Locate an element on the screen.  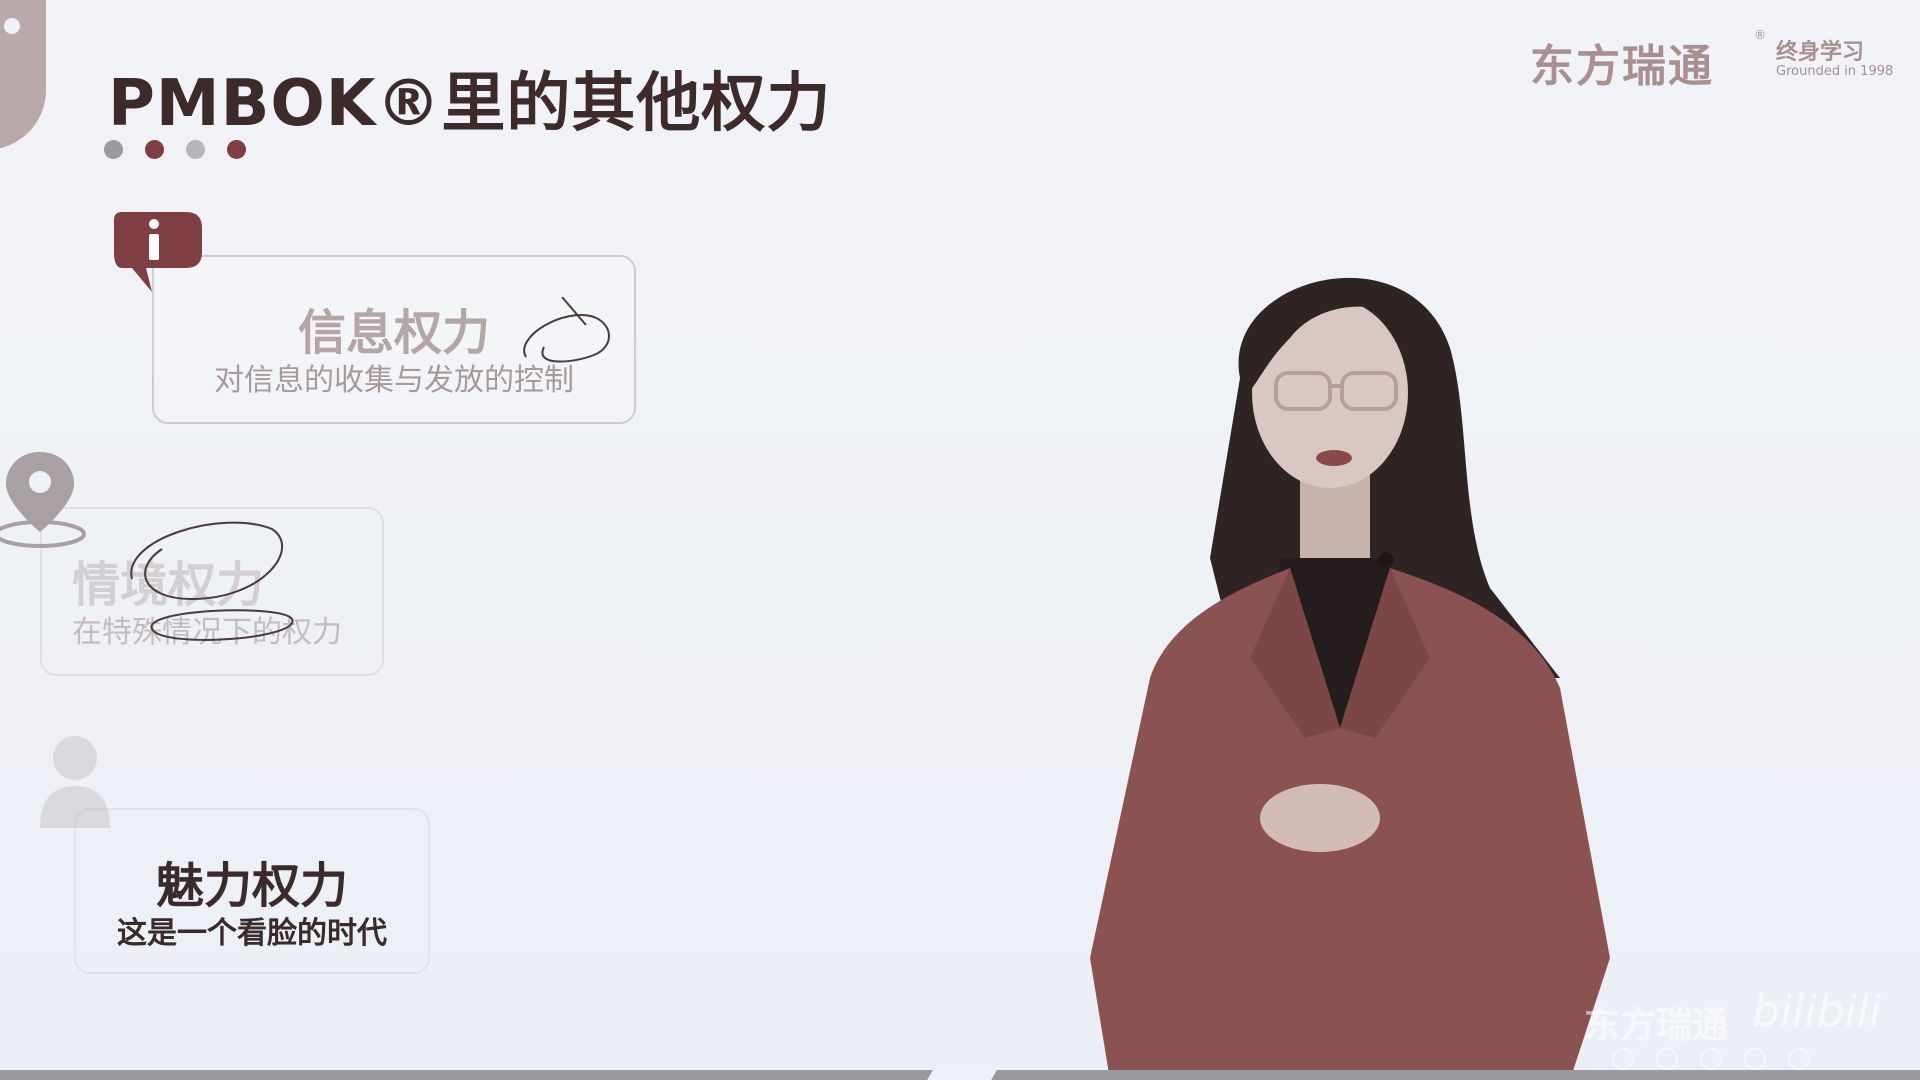
location-pin-icon is located at coordinates (43, 500).